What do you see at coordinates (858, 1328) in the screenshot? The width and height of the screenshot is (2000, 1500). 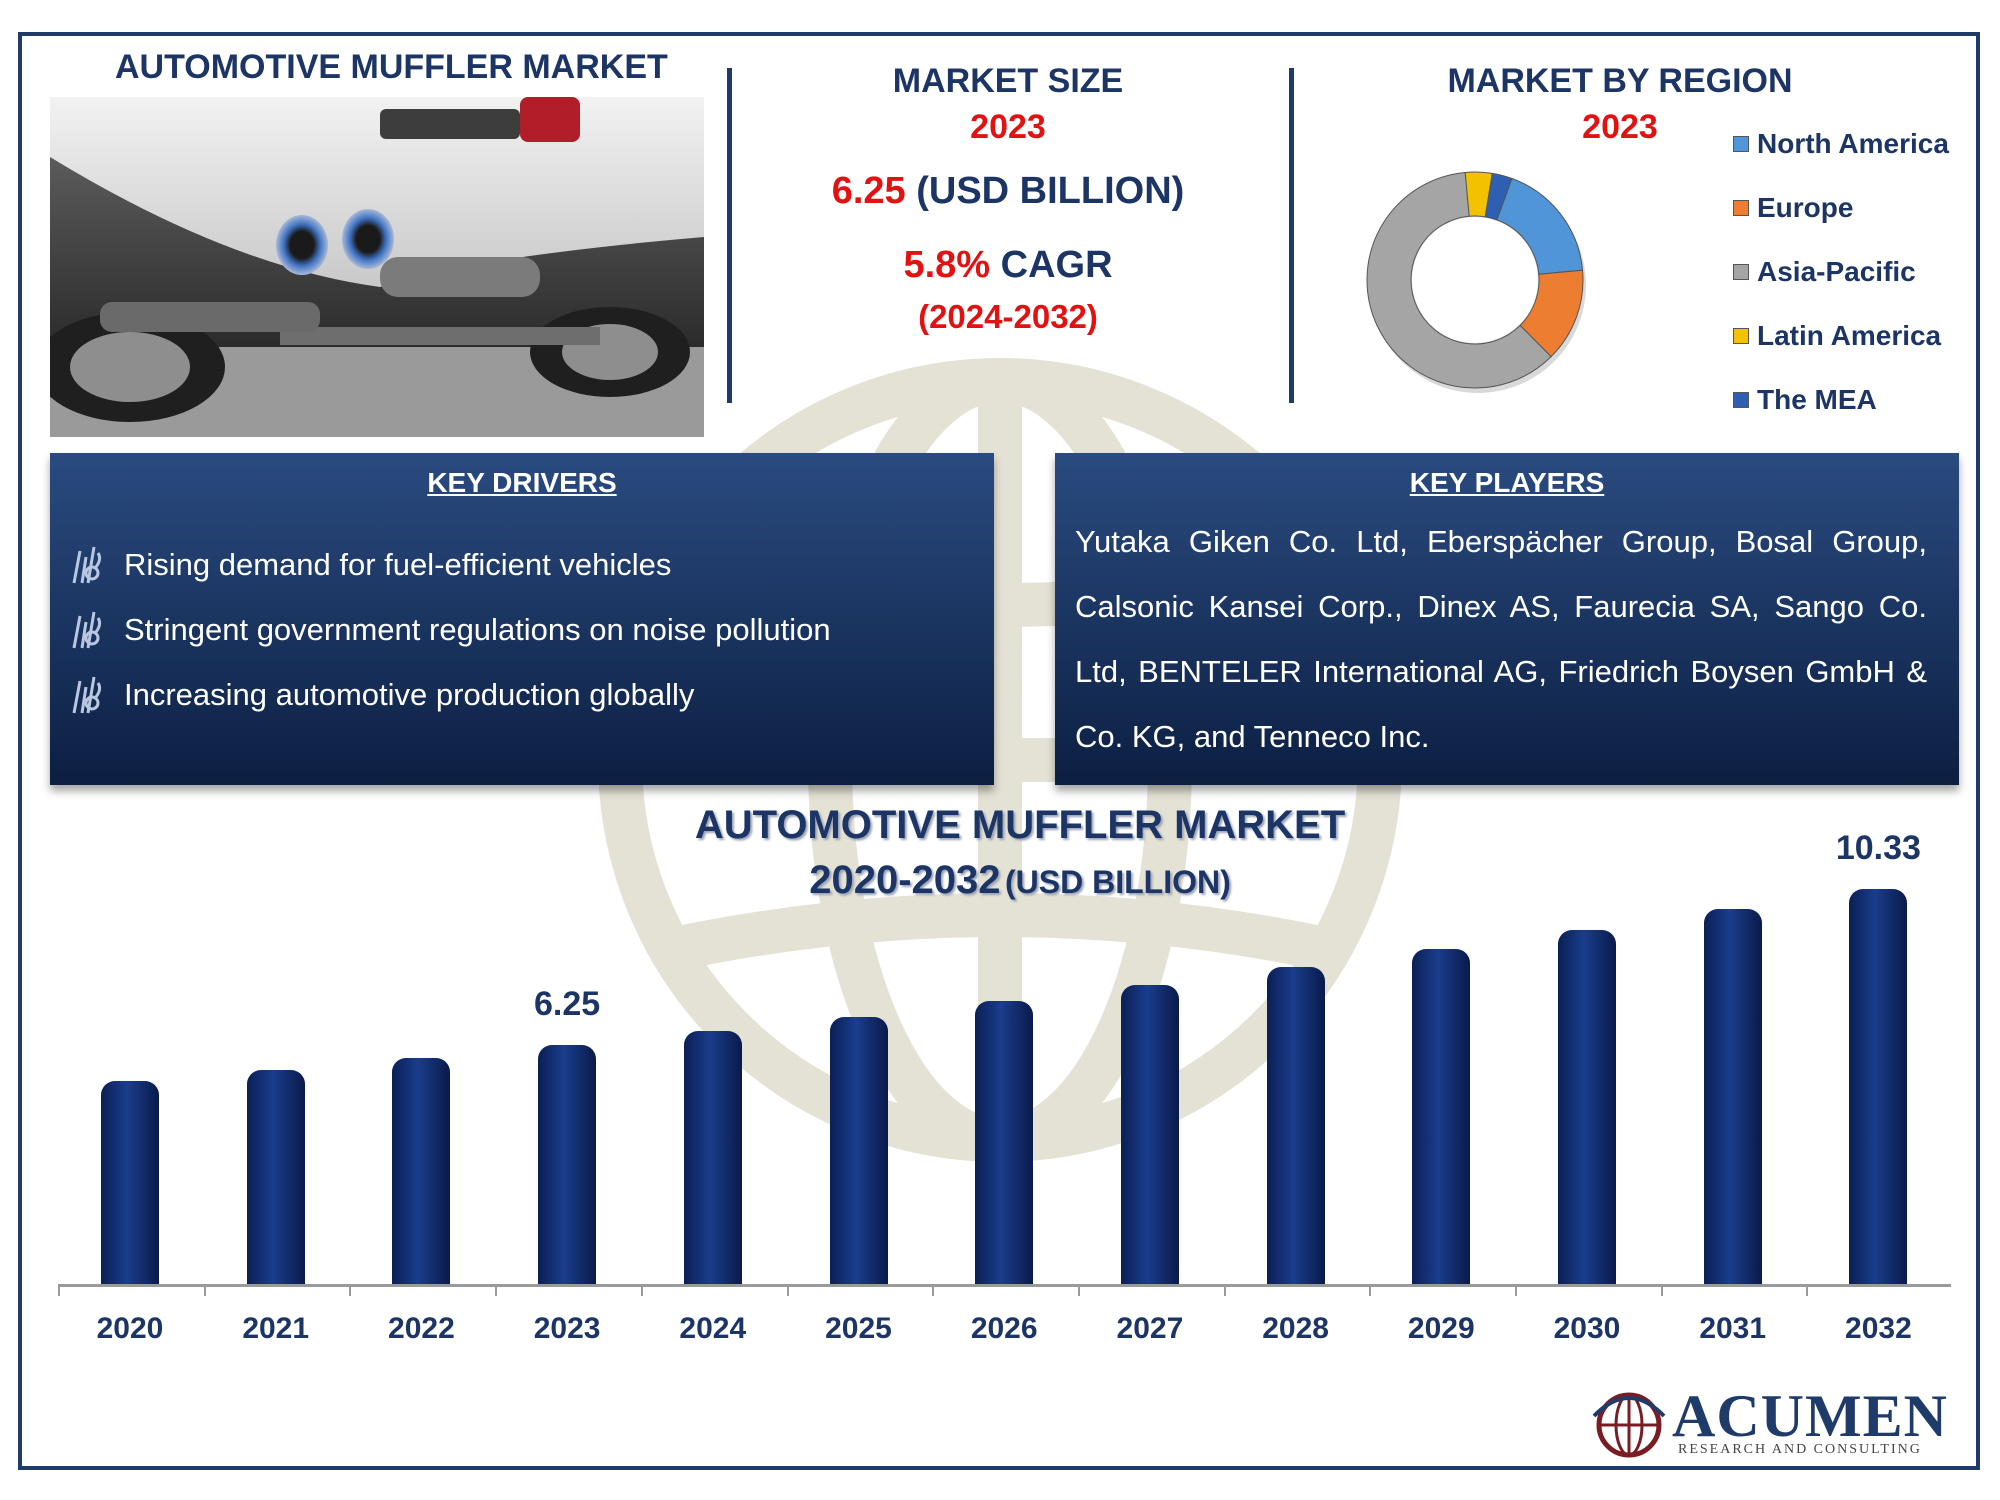 I see `x-tick-label: 2025` at bounding box center [858, 1328].